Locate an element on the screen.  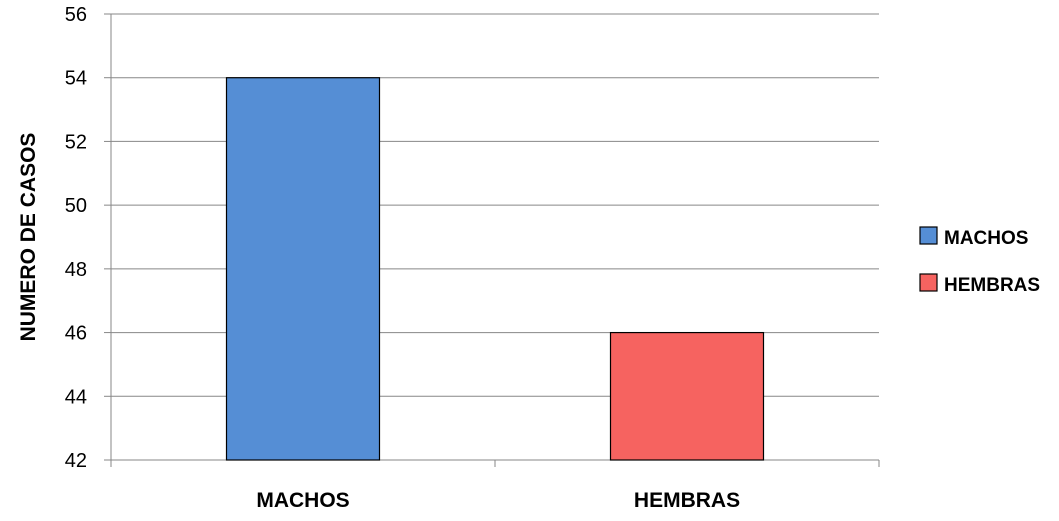
legend-label: HEMBRAS is located at coordinates (992, 285).